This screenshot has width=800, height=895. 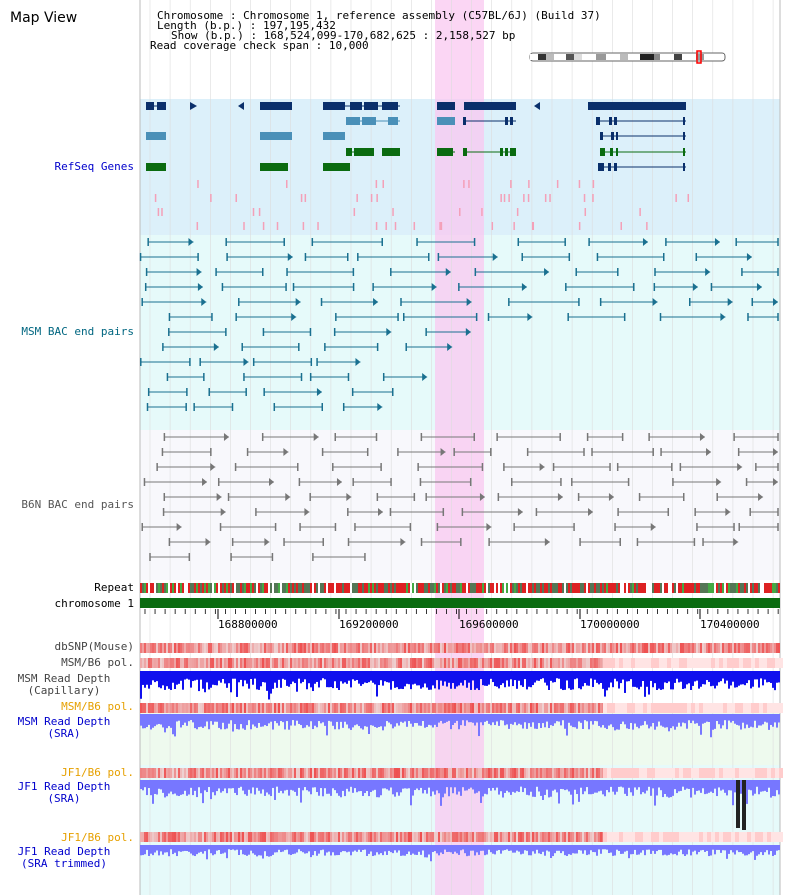 I want to click on track-label-jf1-pol: JF1/B6 pol., so click(x=97, y=772).